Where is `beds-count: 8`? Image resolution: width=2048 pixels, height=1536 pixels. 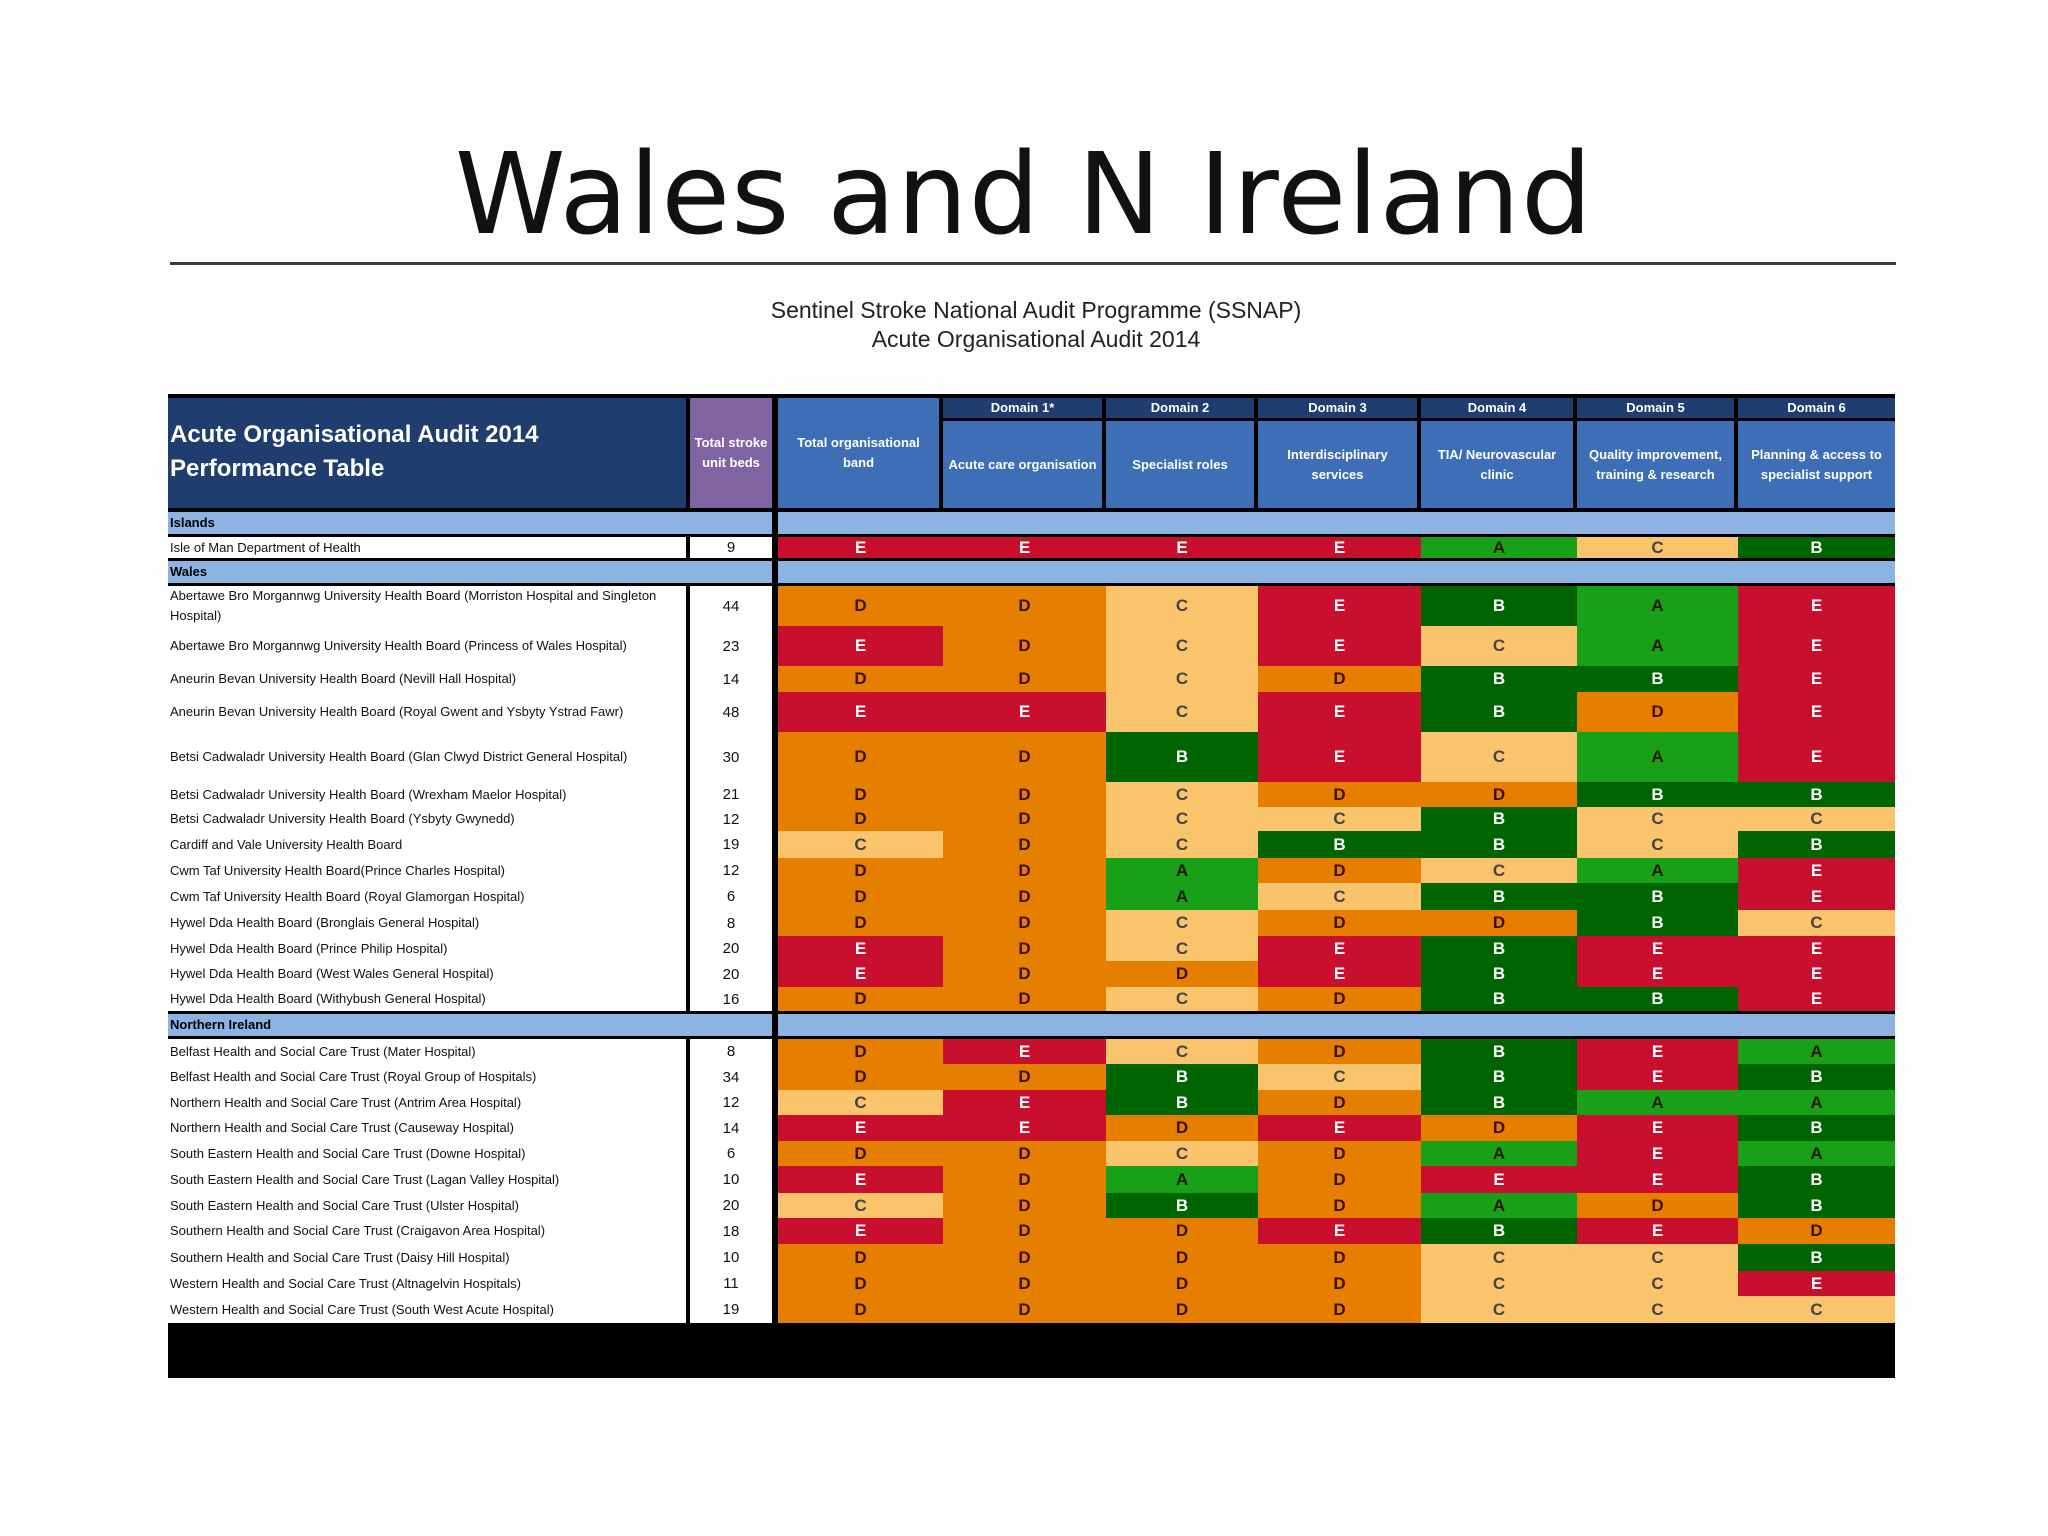 beds-count: 8 is located at coordinates (731, 1051).